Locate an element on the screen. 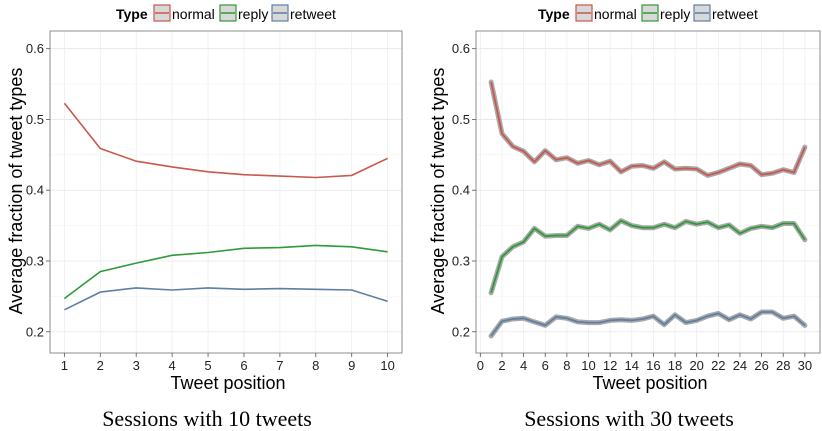  x-tick-label: 9 is located at coordinates (351, 365).